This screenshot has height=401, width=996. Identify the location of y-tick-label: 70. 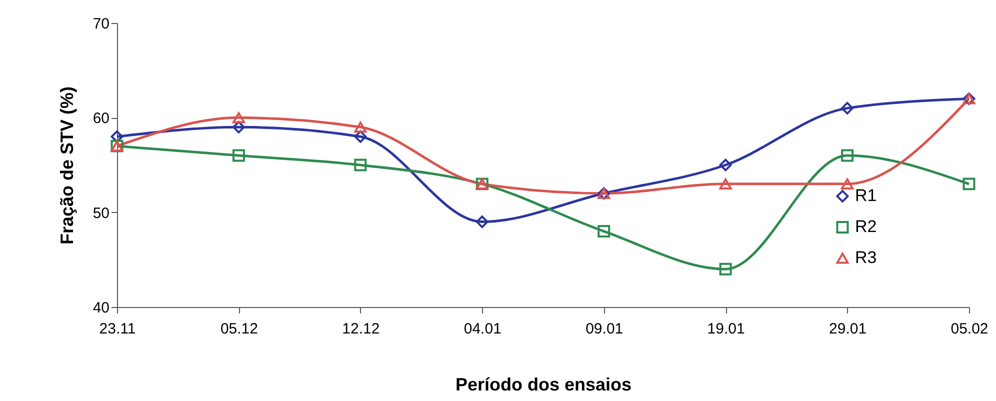
(101, 24).